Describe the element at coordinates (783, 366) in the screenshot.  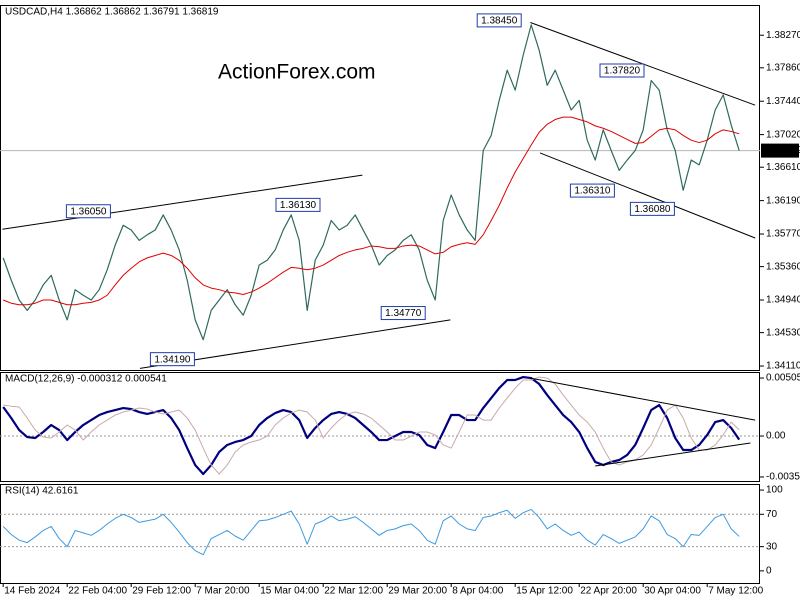
I see `y-tick-label: 1.34110` at that location.